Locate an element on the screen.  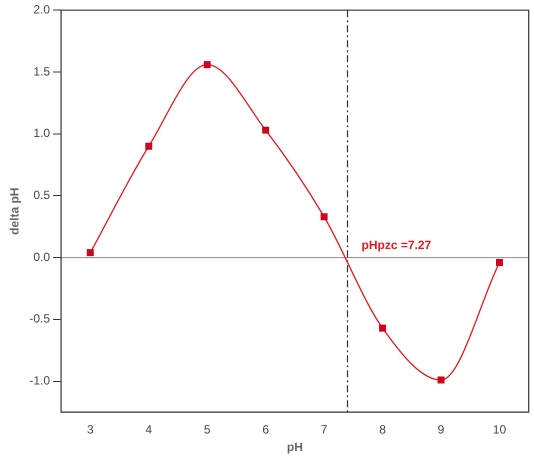
x-tick-label: 3 is located at coordinates (90, 429).